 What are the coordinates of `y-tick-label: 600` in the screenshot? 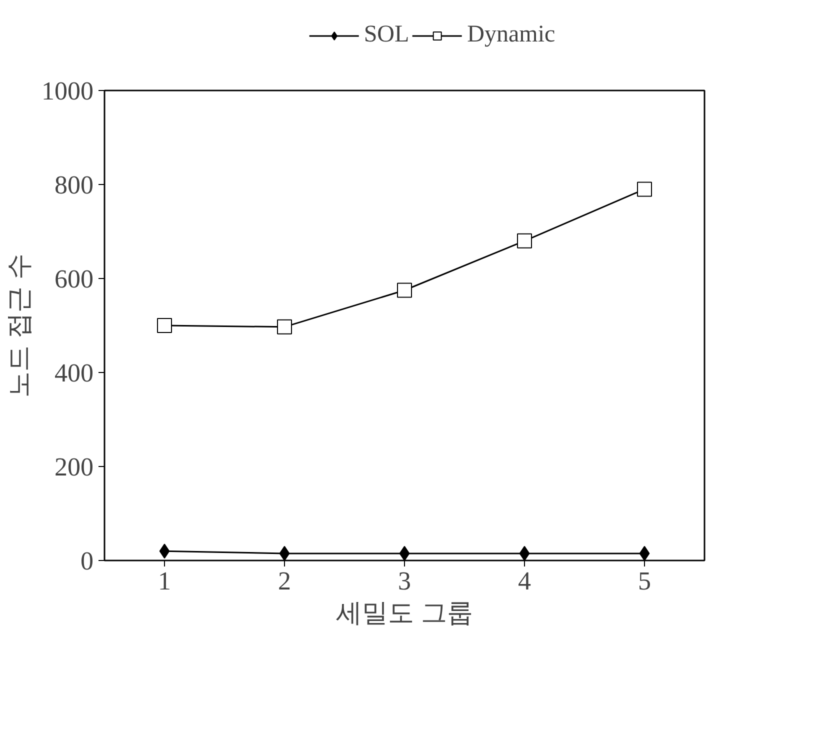 It's located at (74, 279).